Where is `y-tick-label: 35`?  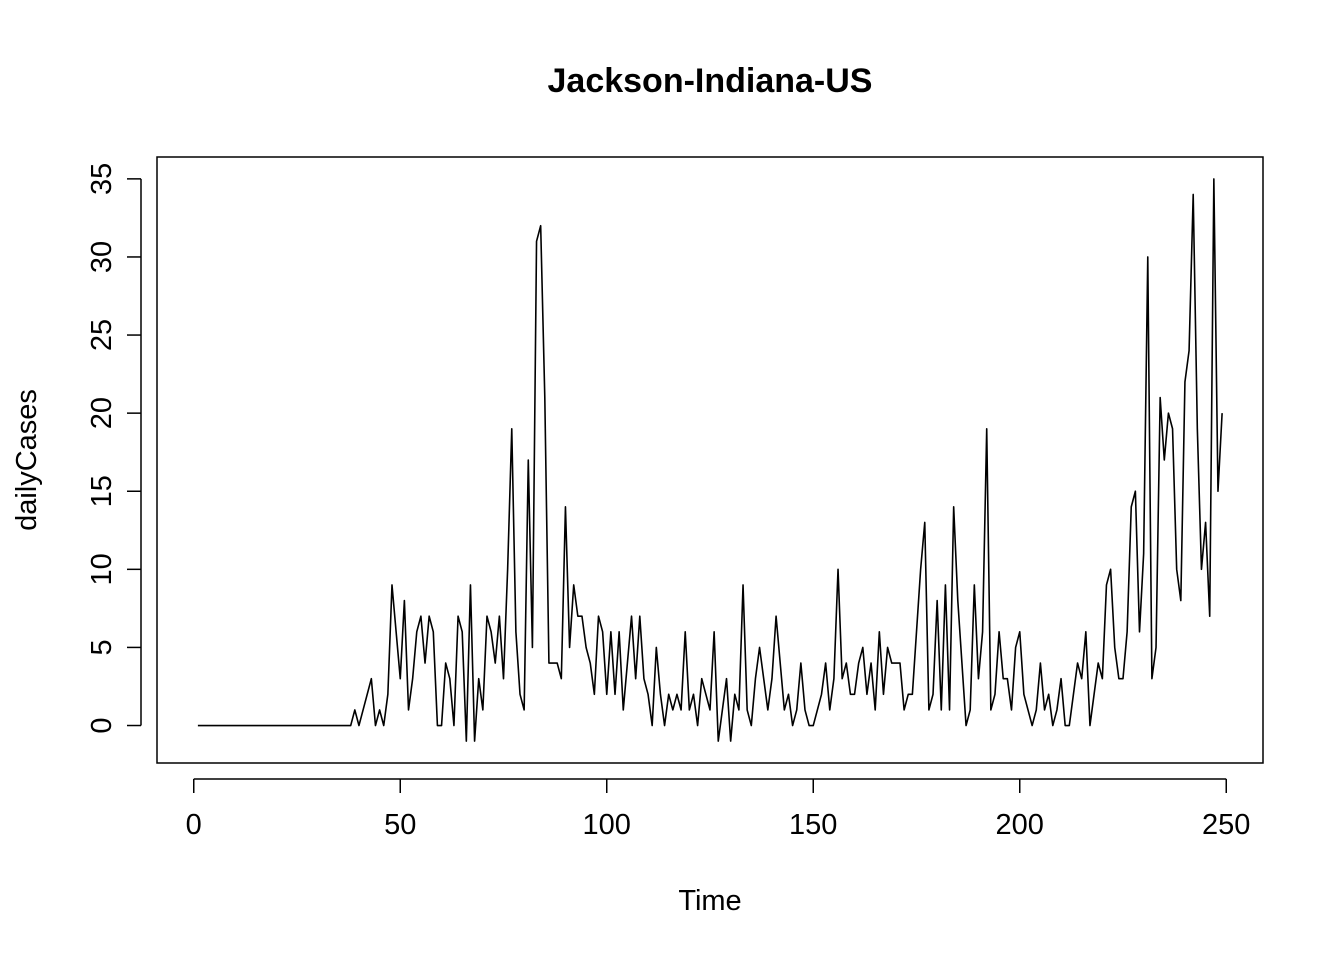
y-tick-label: 35 is located at coordinates (102, 179).